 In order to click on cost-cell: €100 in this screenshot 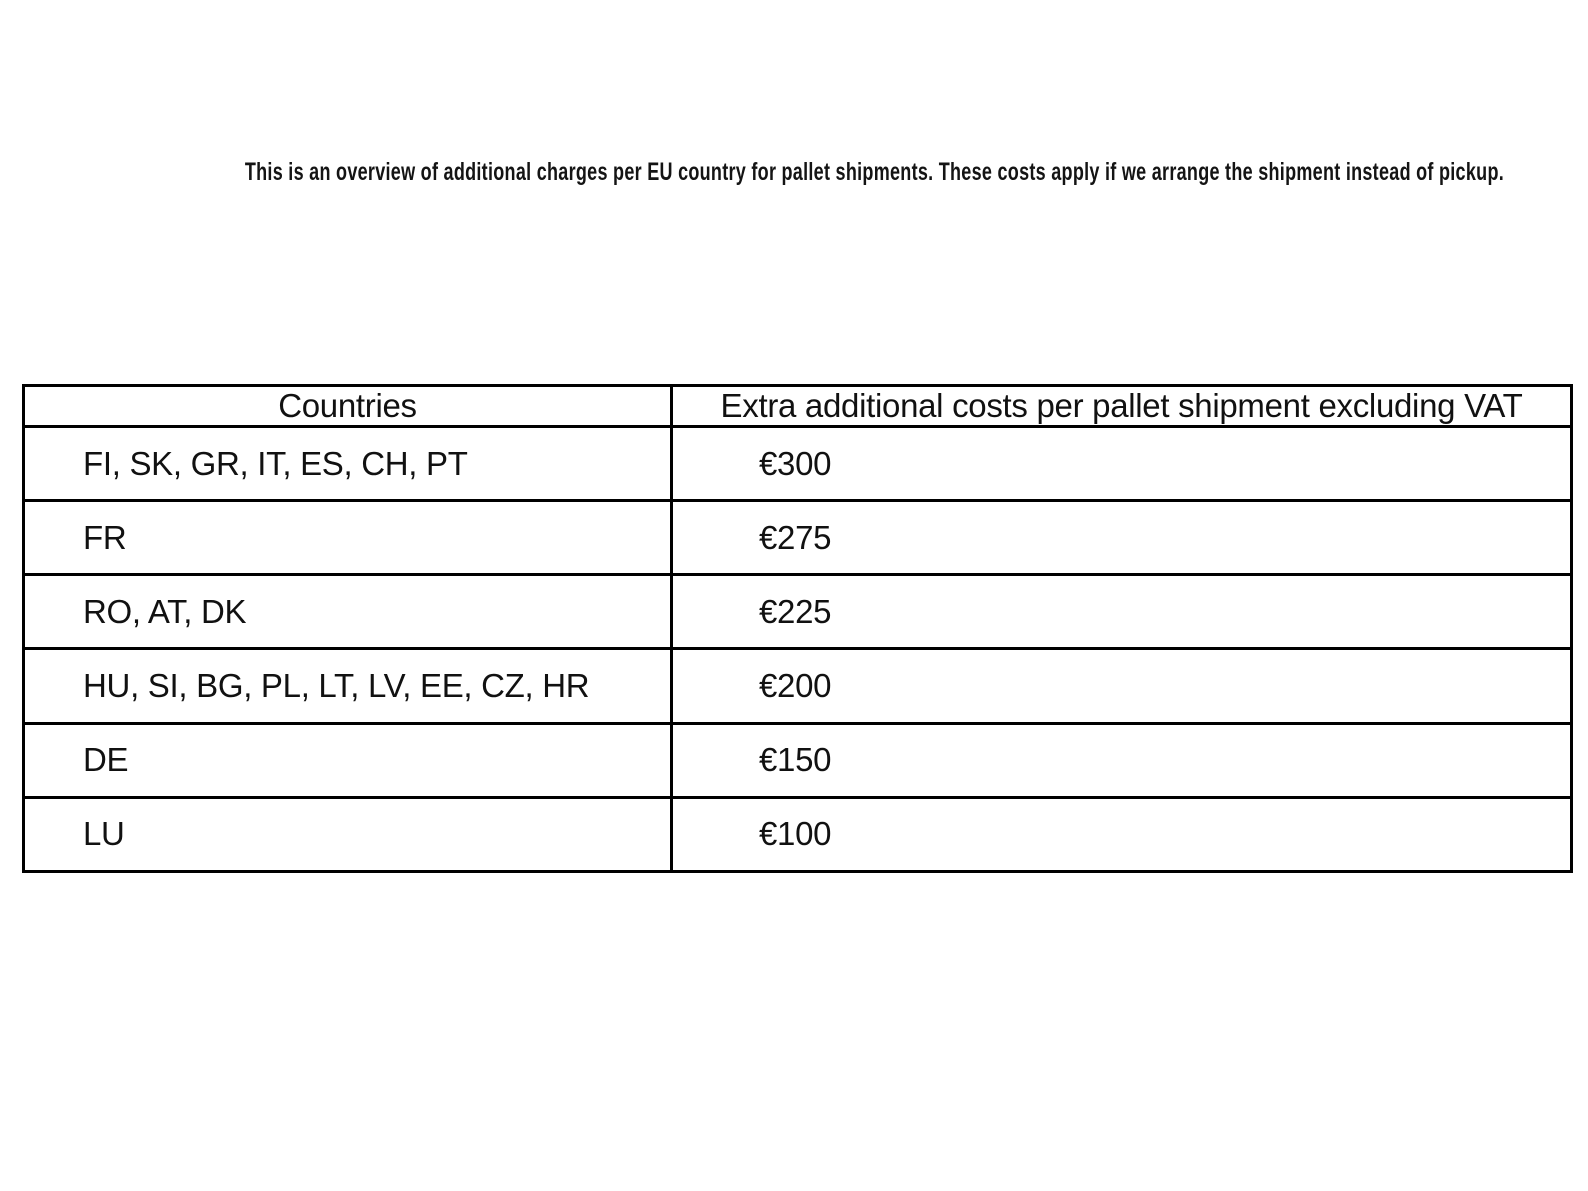, I will do `click(1121, 834)`.